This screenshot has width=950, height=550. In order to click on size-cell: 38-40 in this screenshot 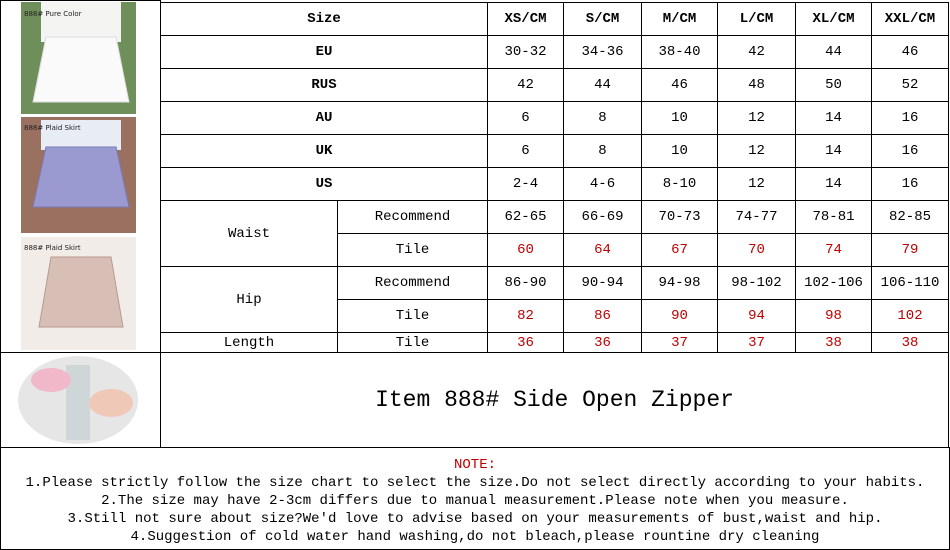, I will do `click(679, 52)`.